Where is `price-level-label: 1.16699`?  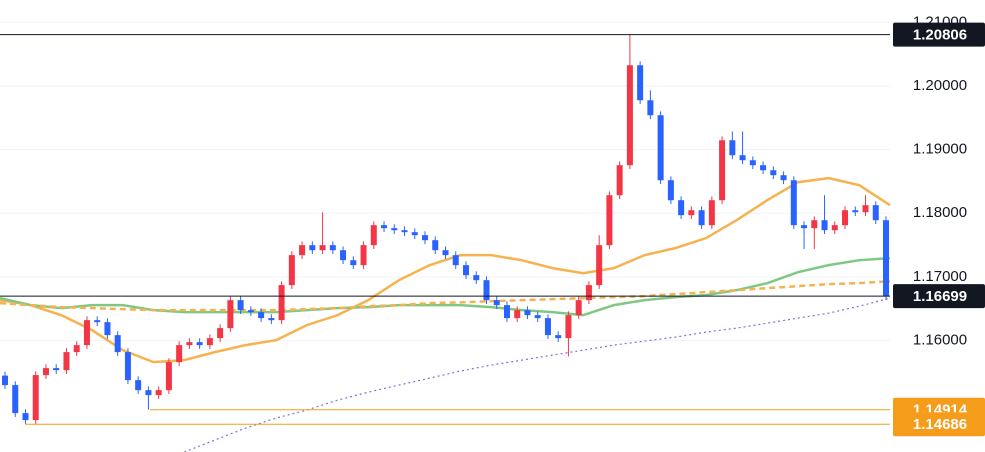
price-level-label: 1.16699 is located at coordinates (940, 296).